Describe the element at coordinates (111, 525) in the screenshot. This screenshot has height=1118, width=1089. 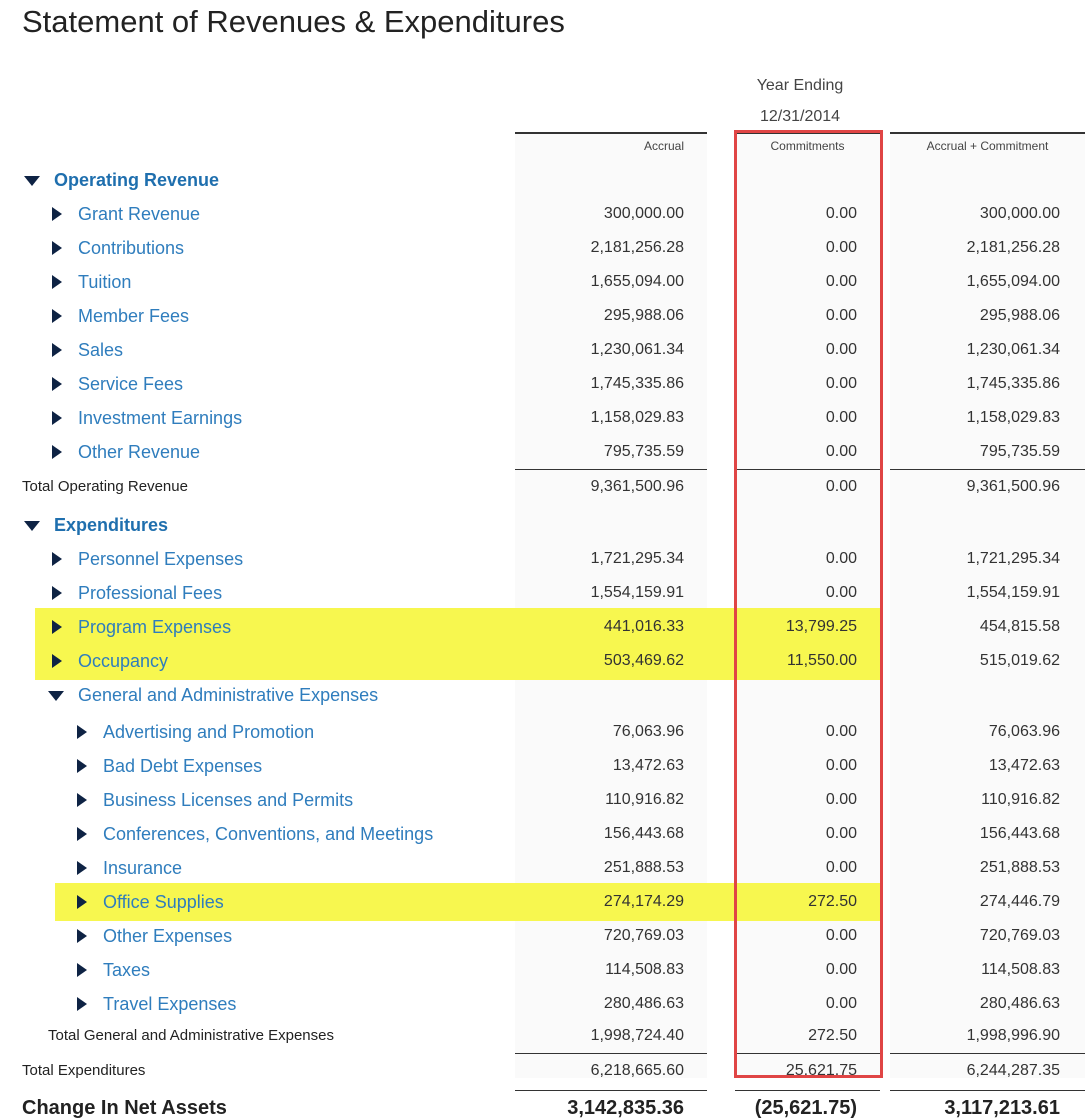
I see `account-link: Expenditures` at that location.